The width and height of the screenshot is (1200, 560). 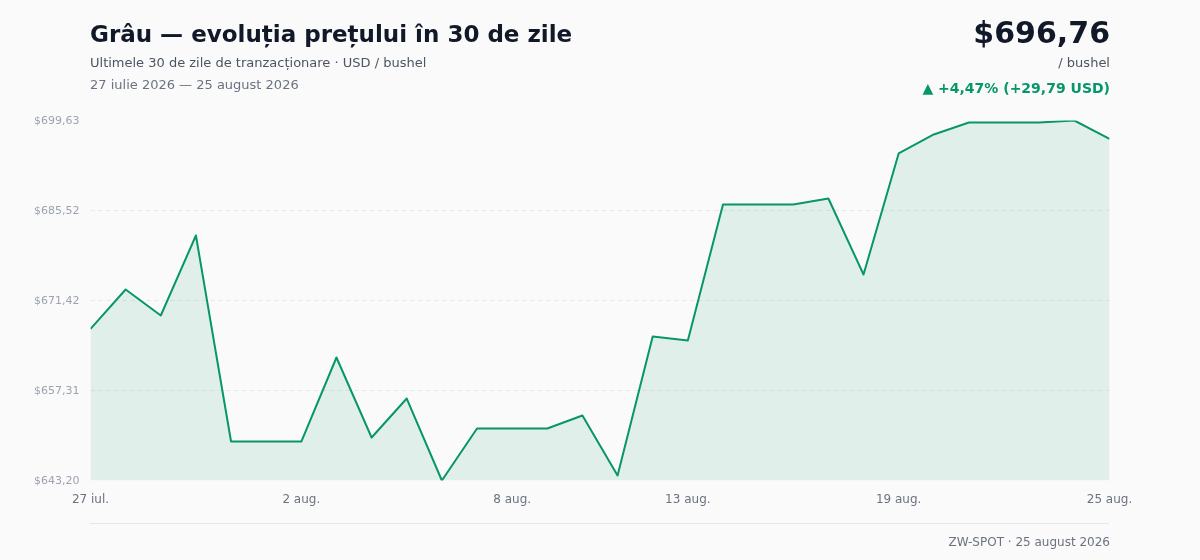 What do you see at coordinates (898, 498) in the screenshot?
I see `x-tick-label: 19 aug.` at bounding box center [898, 498].